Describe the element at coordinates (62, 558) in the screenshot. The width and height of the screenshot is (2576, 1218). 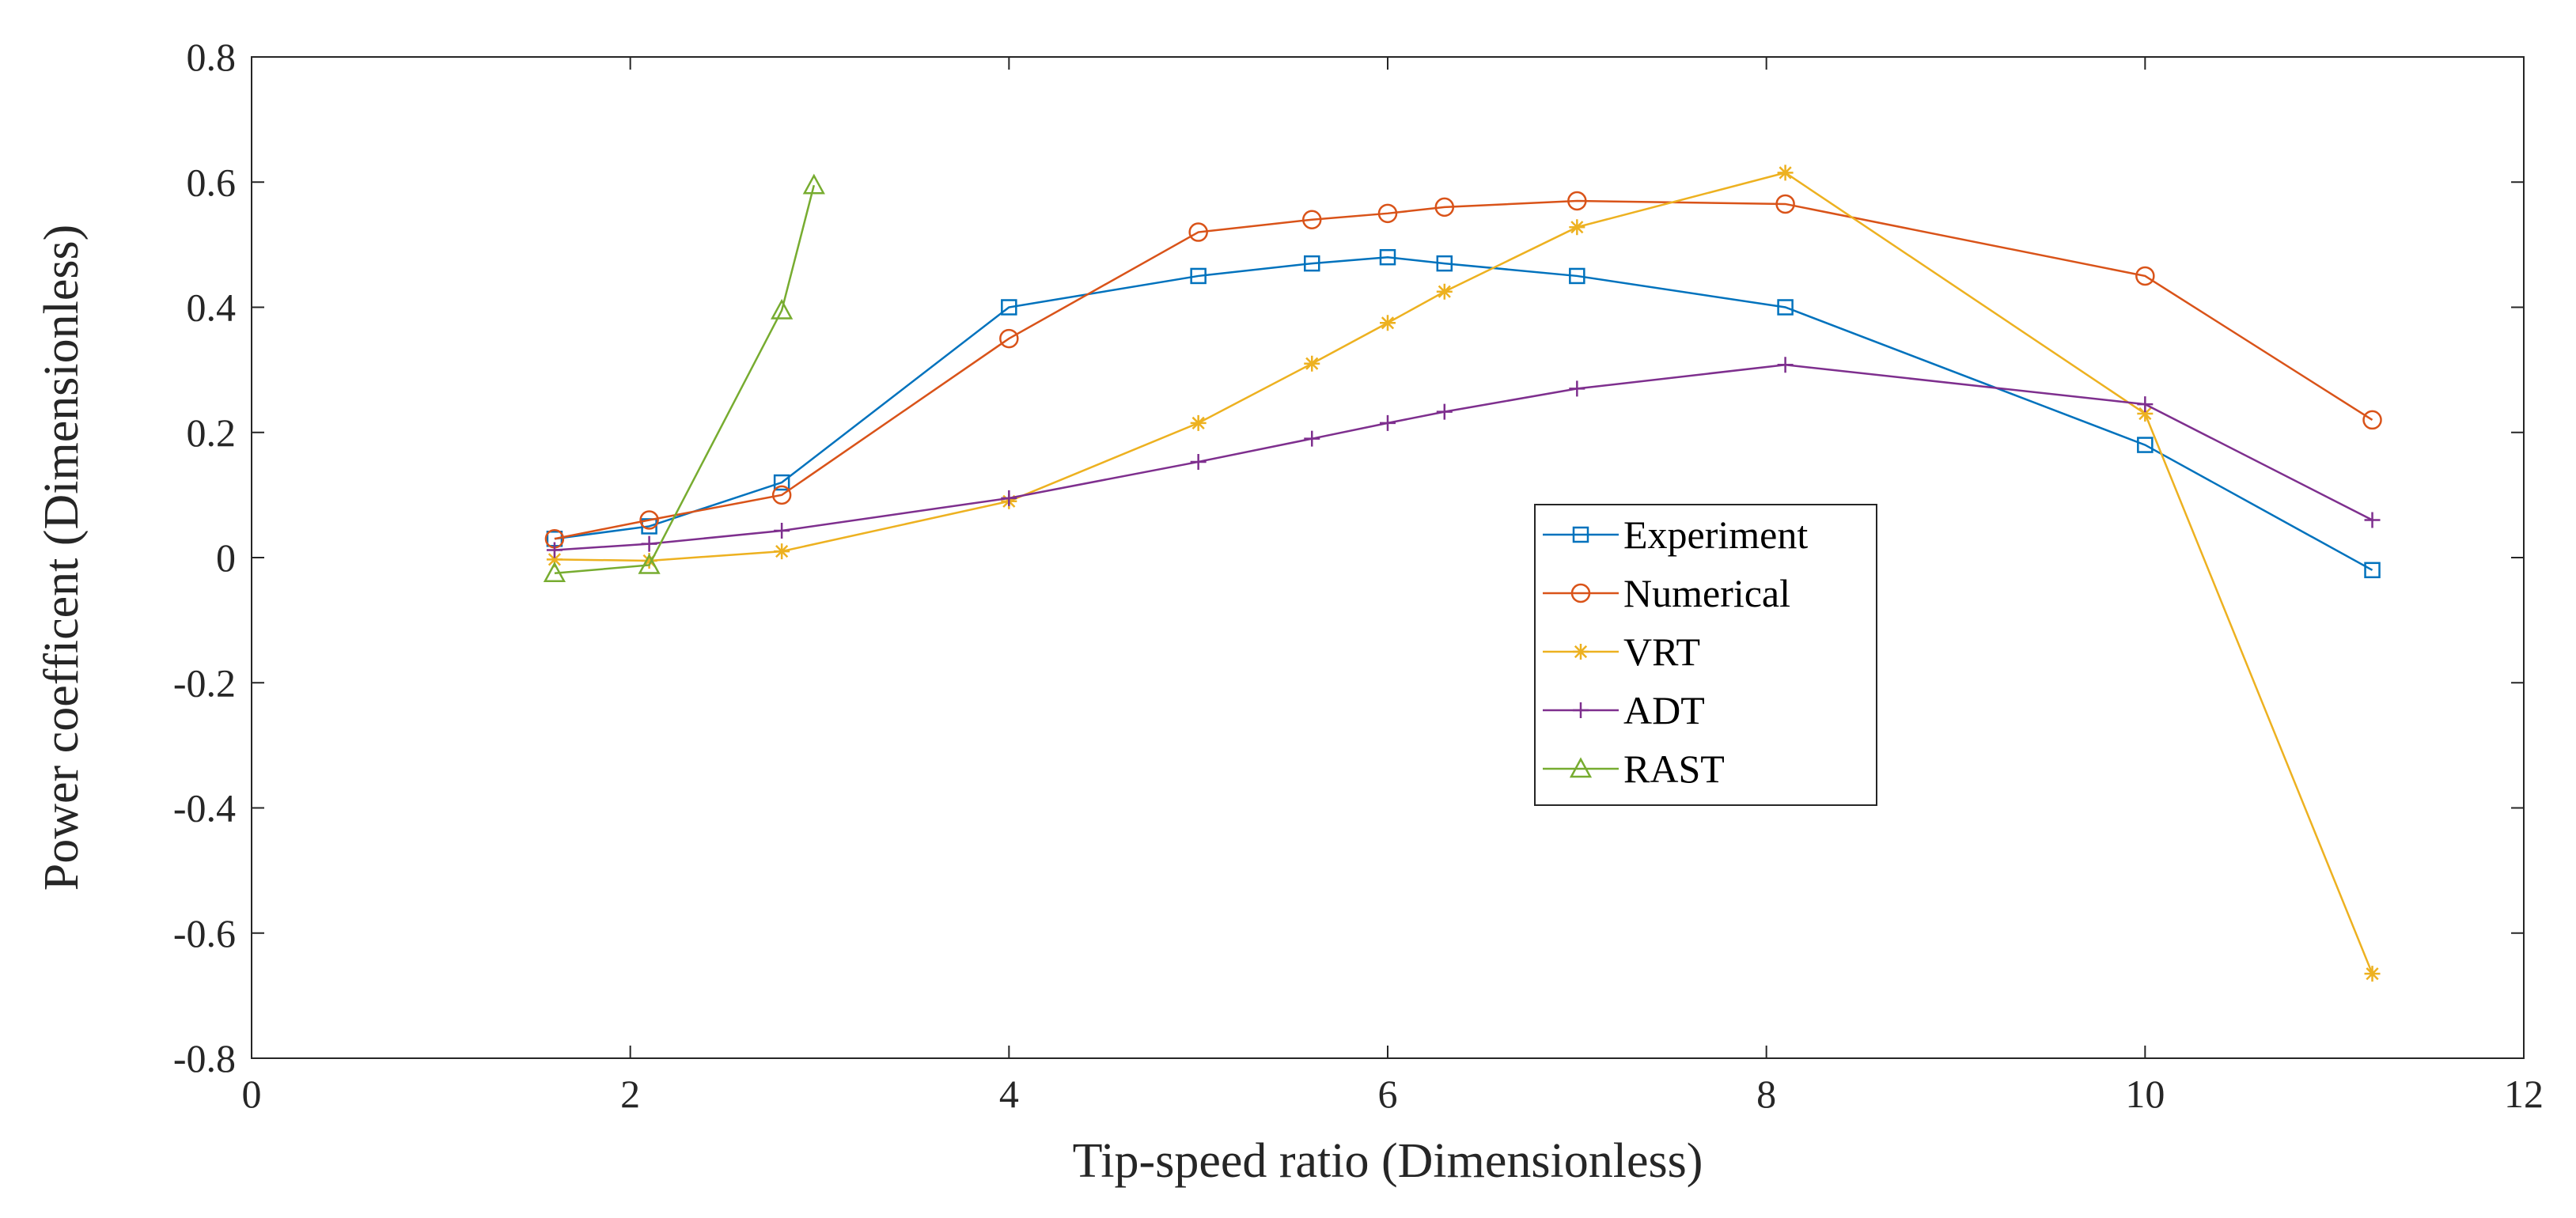
I see `y-axis-title: Power coefficent (Dimensionless)` at that location.